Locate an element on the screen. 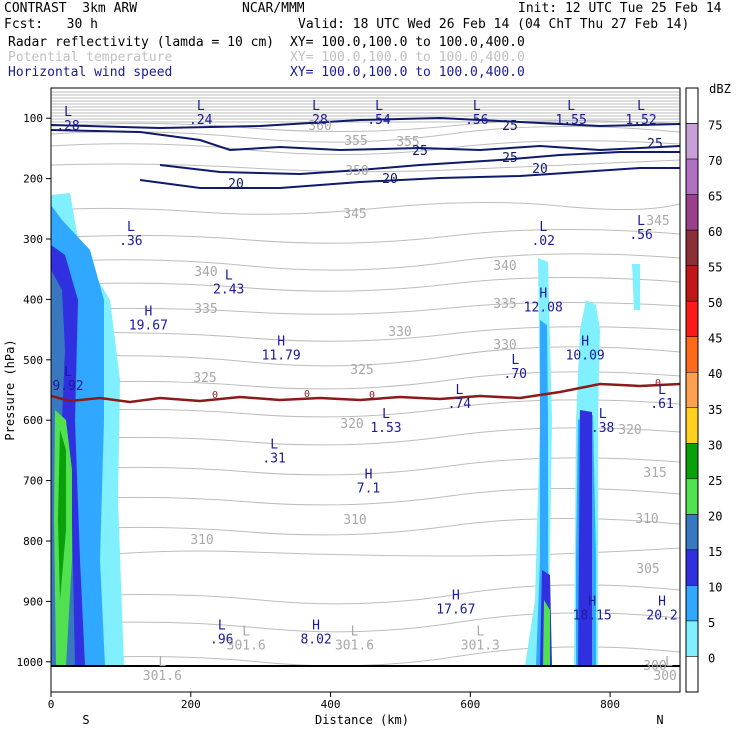 The height and width of the screenshot is (740, 740). extremum-value: 11.79 is located at coordinates (281, 356).